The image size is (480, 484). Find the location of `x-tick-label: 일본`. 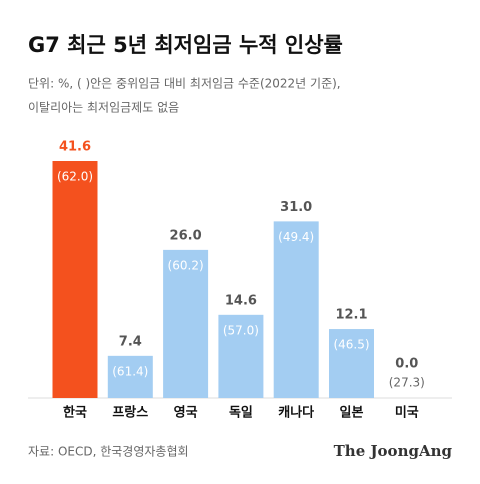

x-tick-label: 일본 is located at coordinates (352, 413).